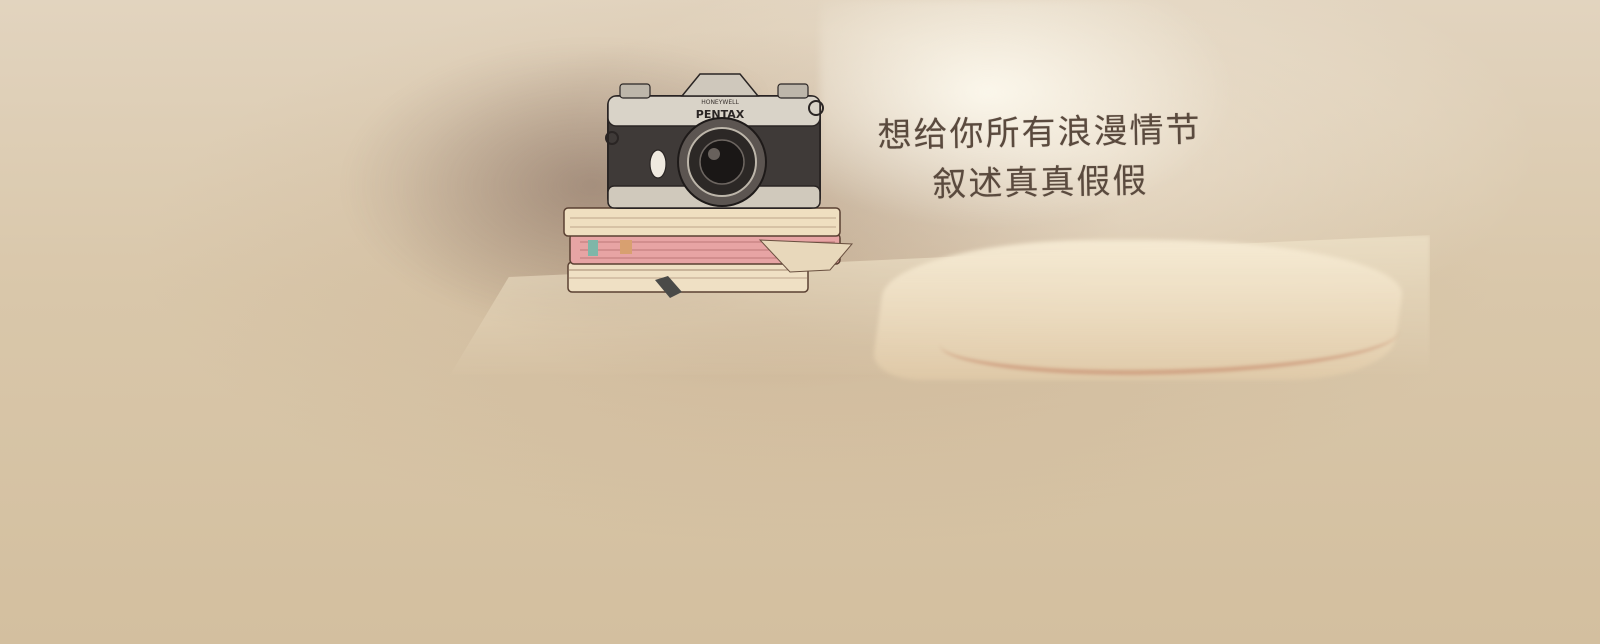 Image resolution: width=1600 pixels, height=644 pixels. What do you see at coordinates (793, 91) in the screenshot?
I see `shutter-dial` at bounding box center [793, 91].